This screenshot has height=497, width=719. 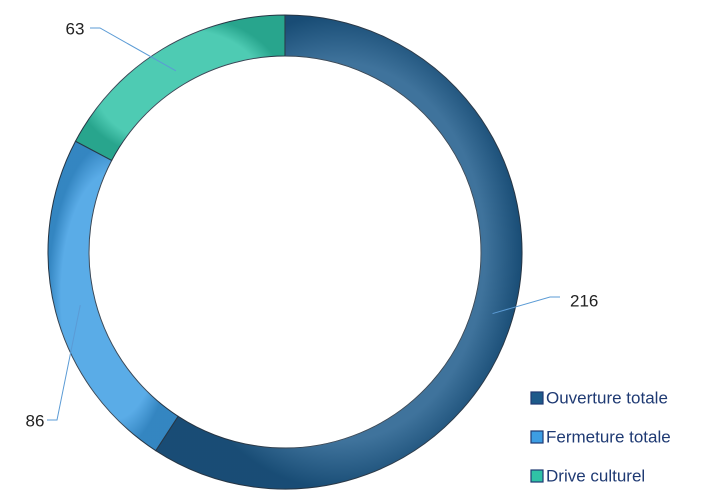 I want to click on data-label: 63, so click(x=75, y=28).